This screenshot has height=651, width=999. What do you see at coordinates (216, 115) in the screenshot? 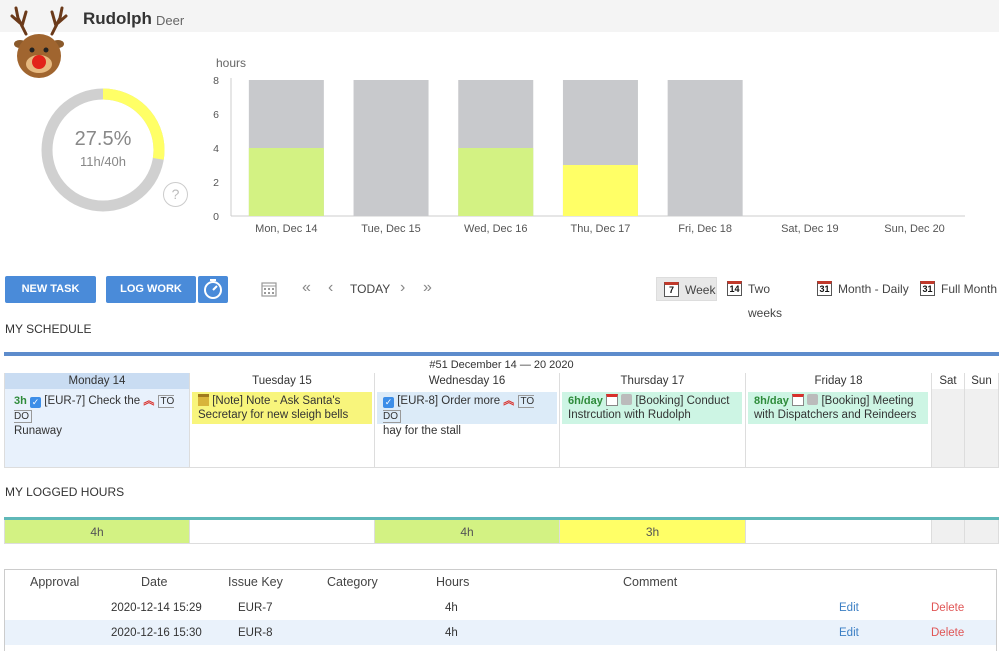
I see `y-tick-label: 6` at bounding box center [216, 115].